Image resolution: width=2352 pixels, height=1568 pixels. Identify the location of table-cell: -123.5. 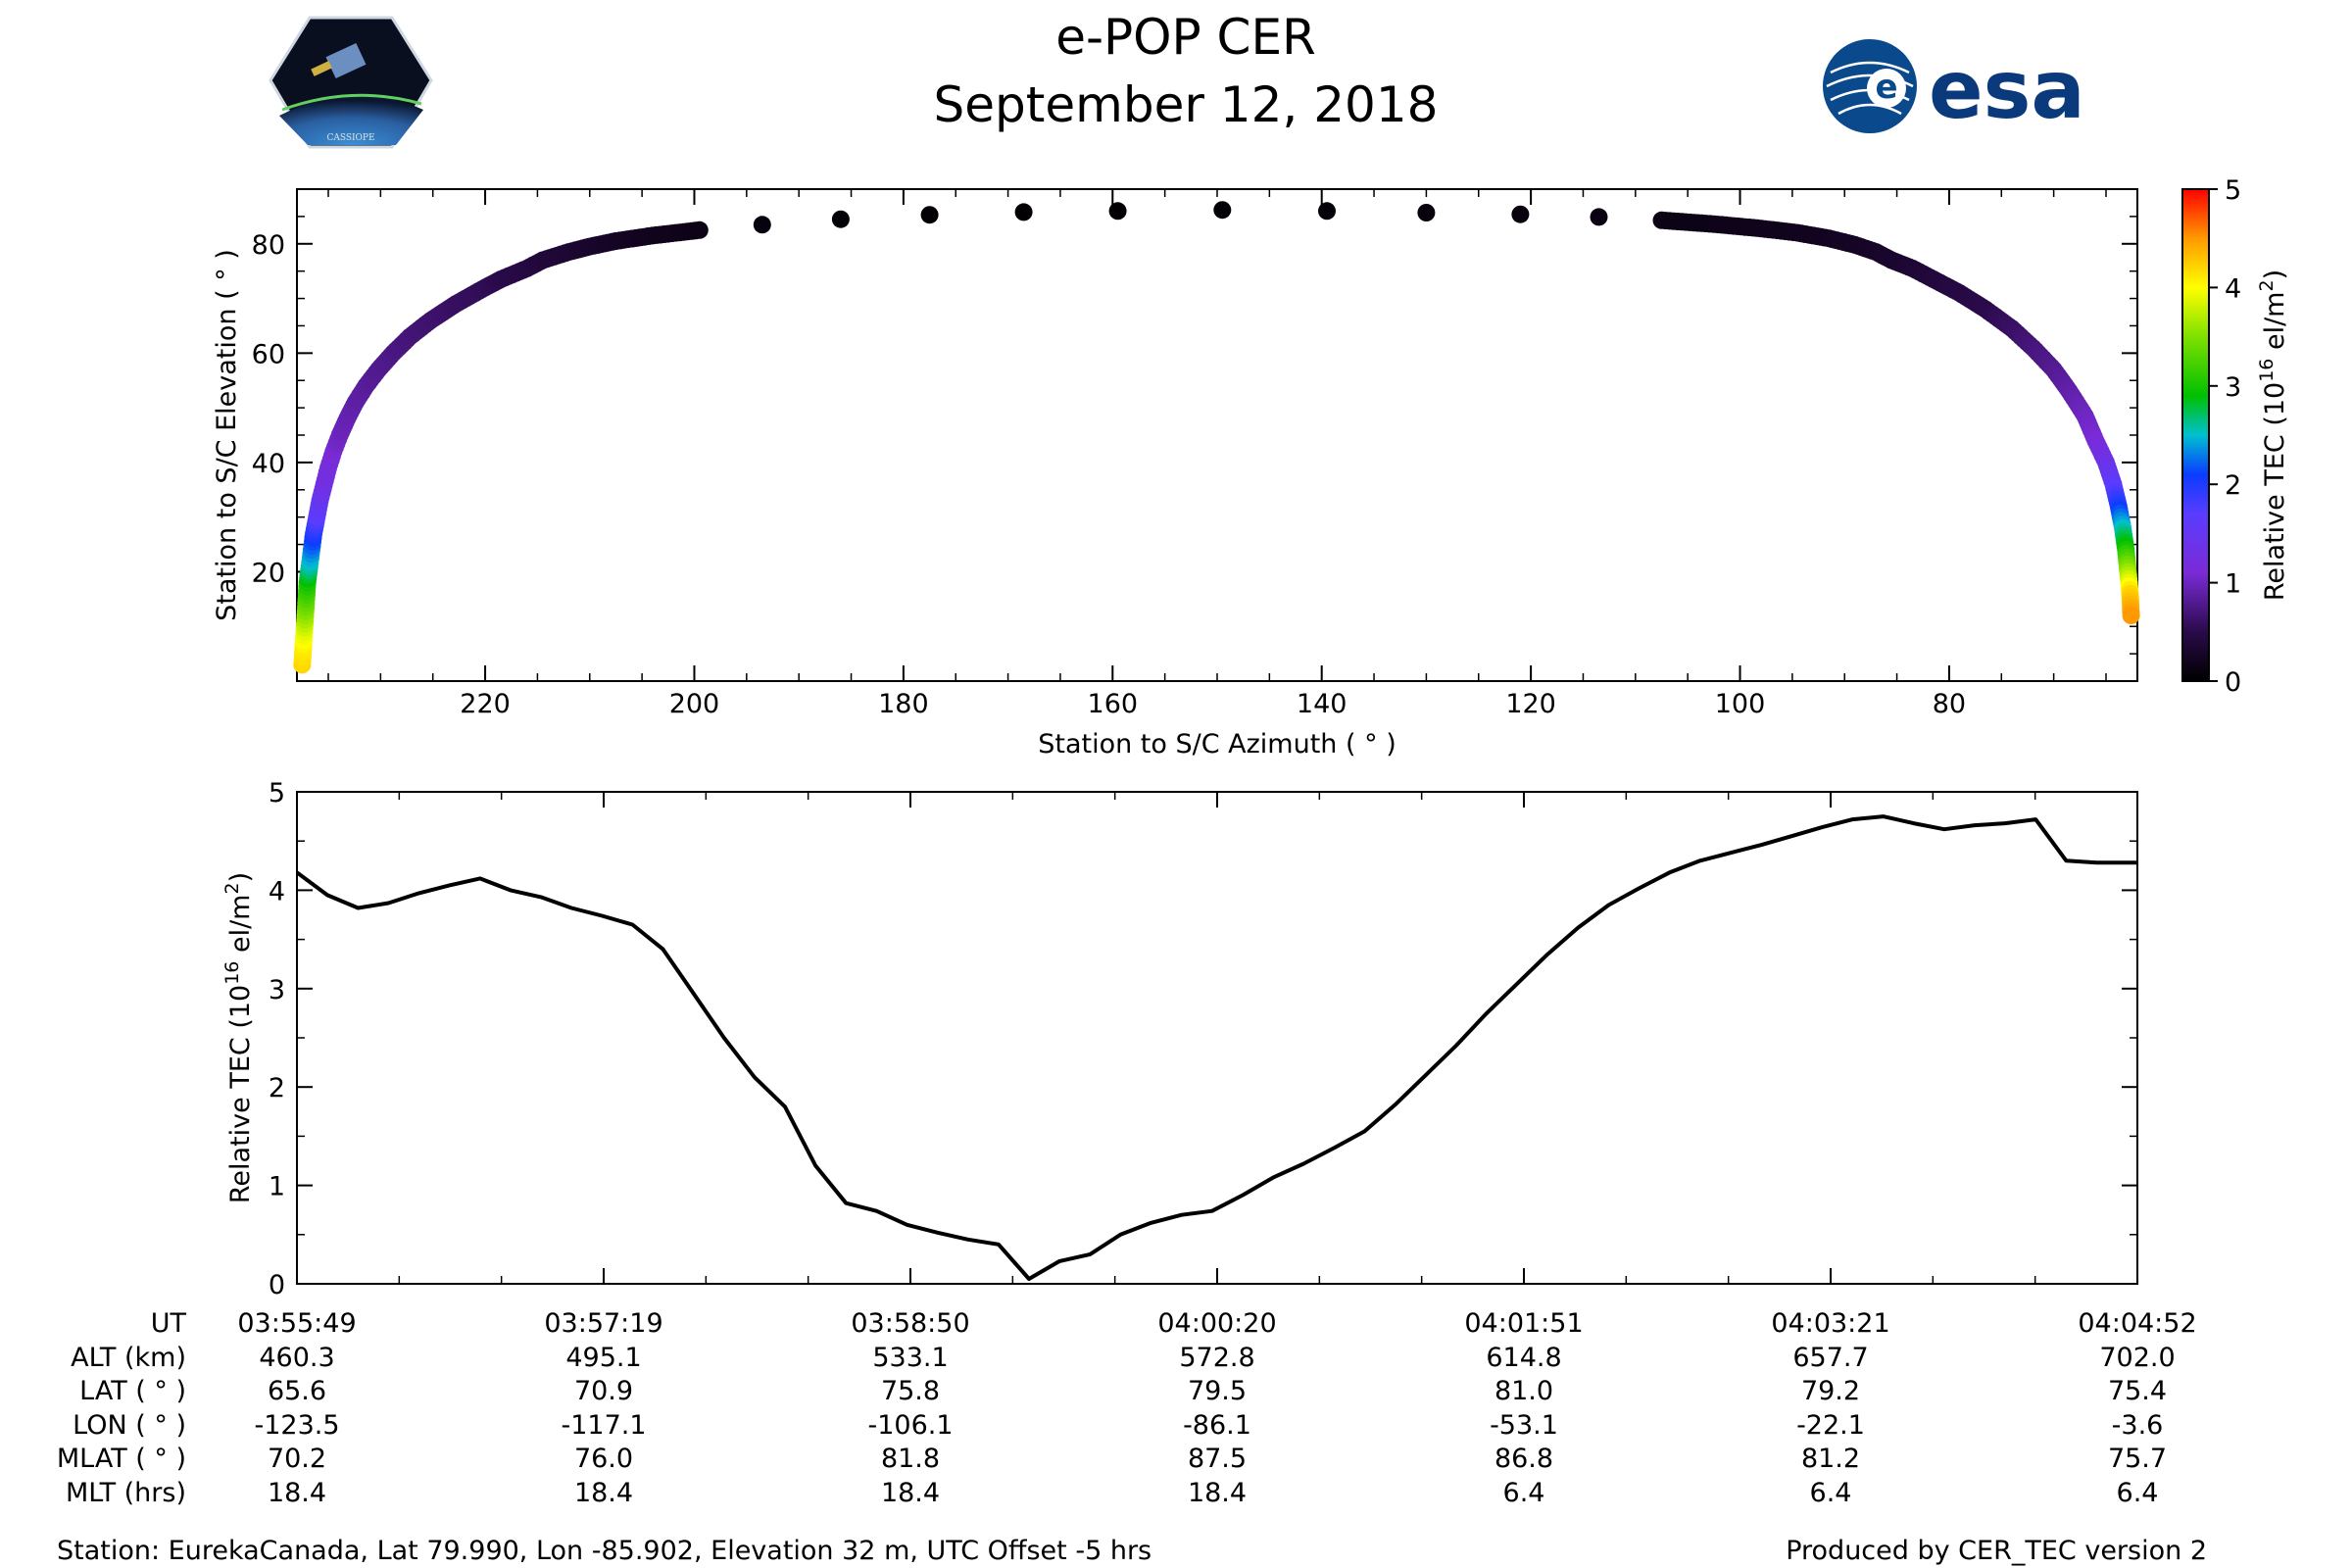
(296, 1425).